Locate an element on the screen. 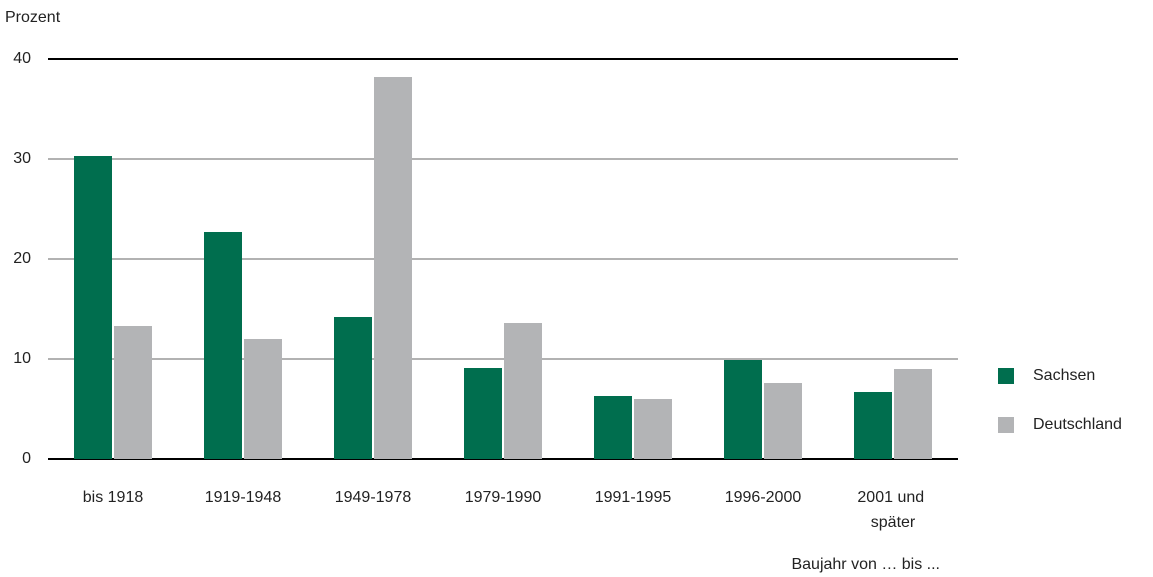 The height and width of the screenshot is (577, 1153). y-tick-label: 40 is located at coordinates (22, 58).